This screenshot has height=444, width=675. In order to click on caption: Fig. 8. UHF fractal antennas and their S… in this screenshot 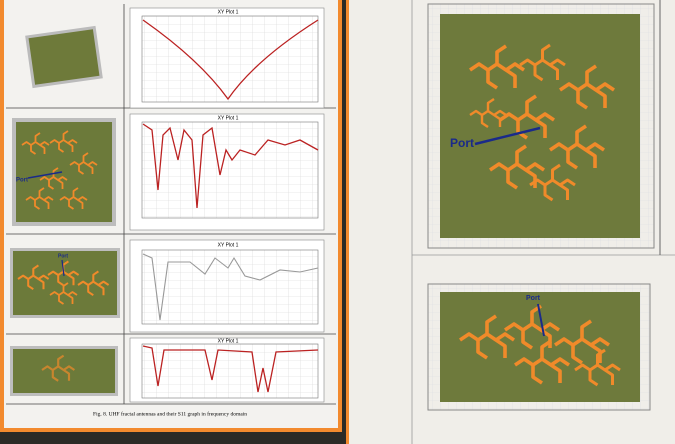, I will do `click(170, 413)`.